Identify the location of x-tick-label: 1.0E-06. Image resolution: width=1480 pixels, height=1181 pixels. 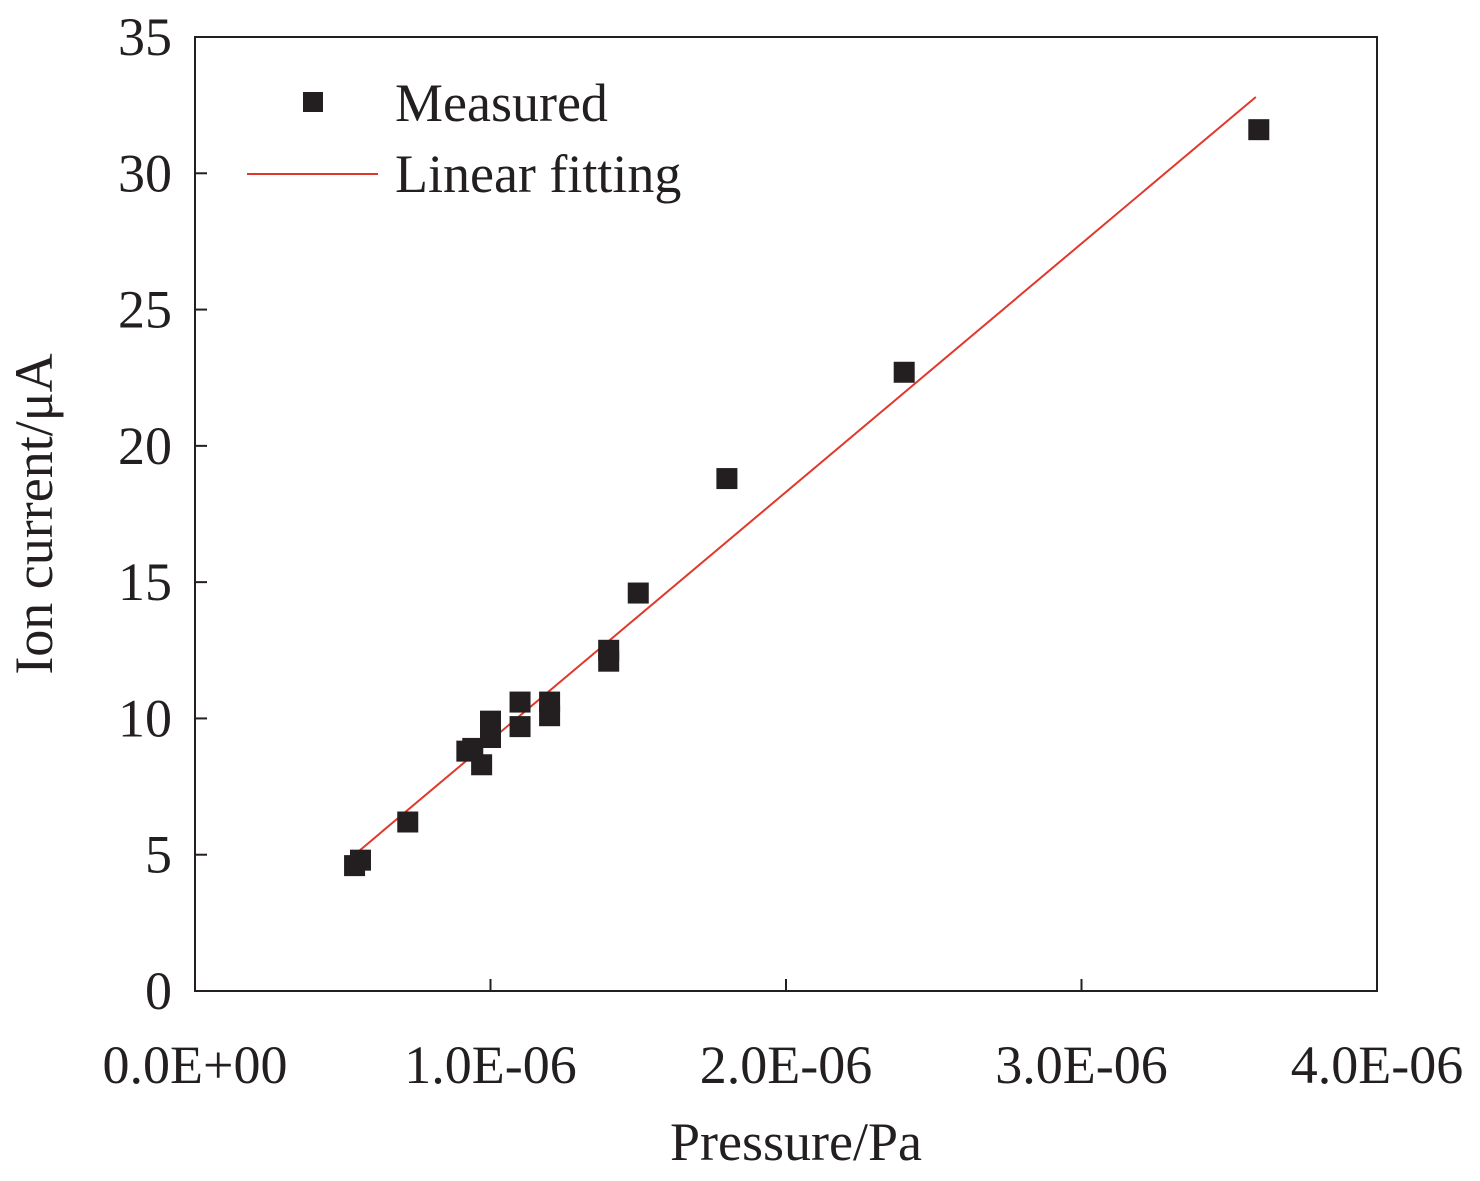
(490, 1065).